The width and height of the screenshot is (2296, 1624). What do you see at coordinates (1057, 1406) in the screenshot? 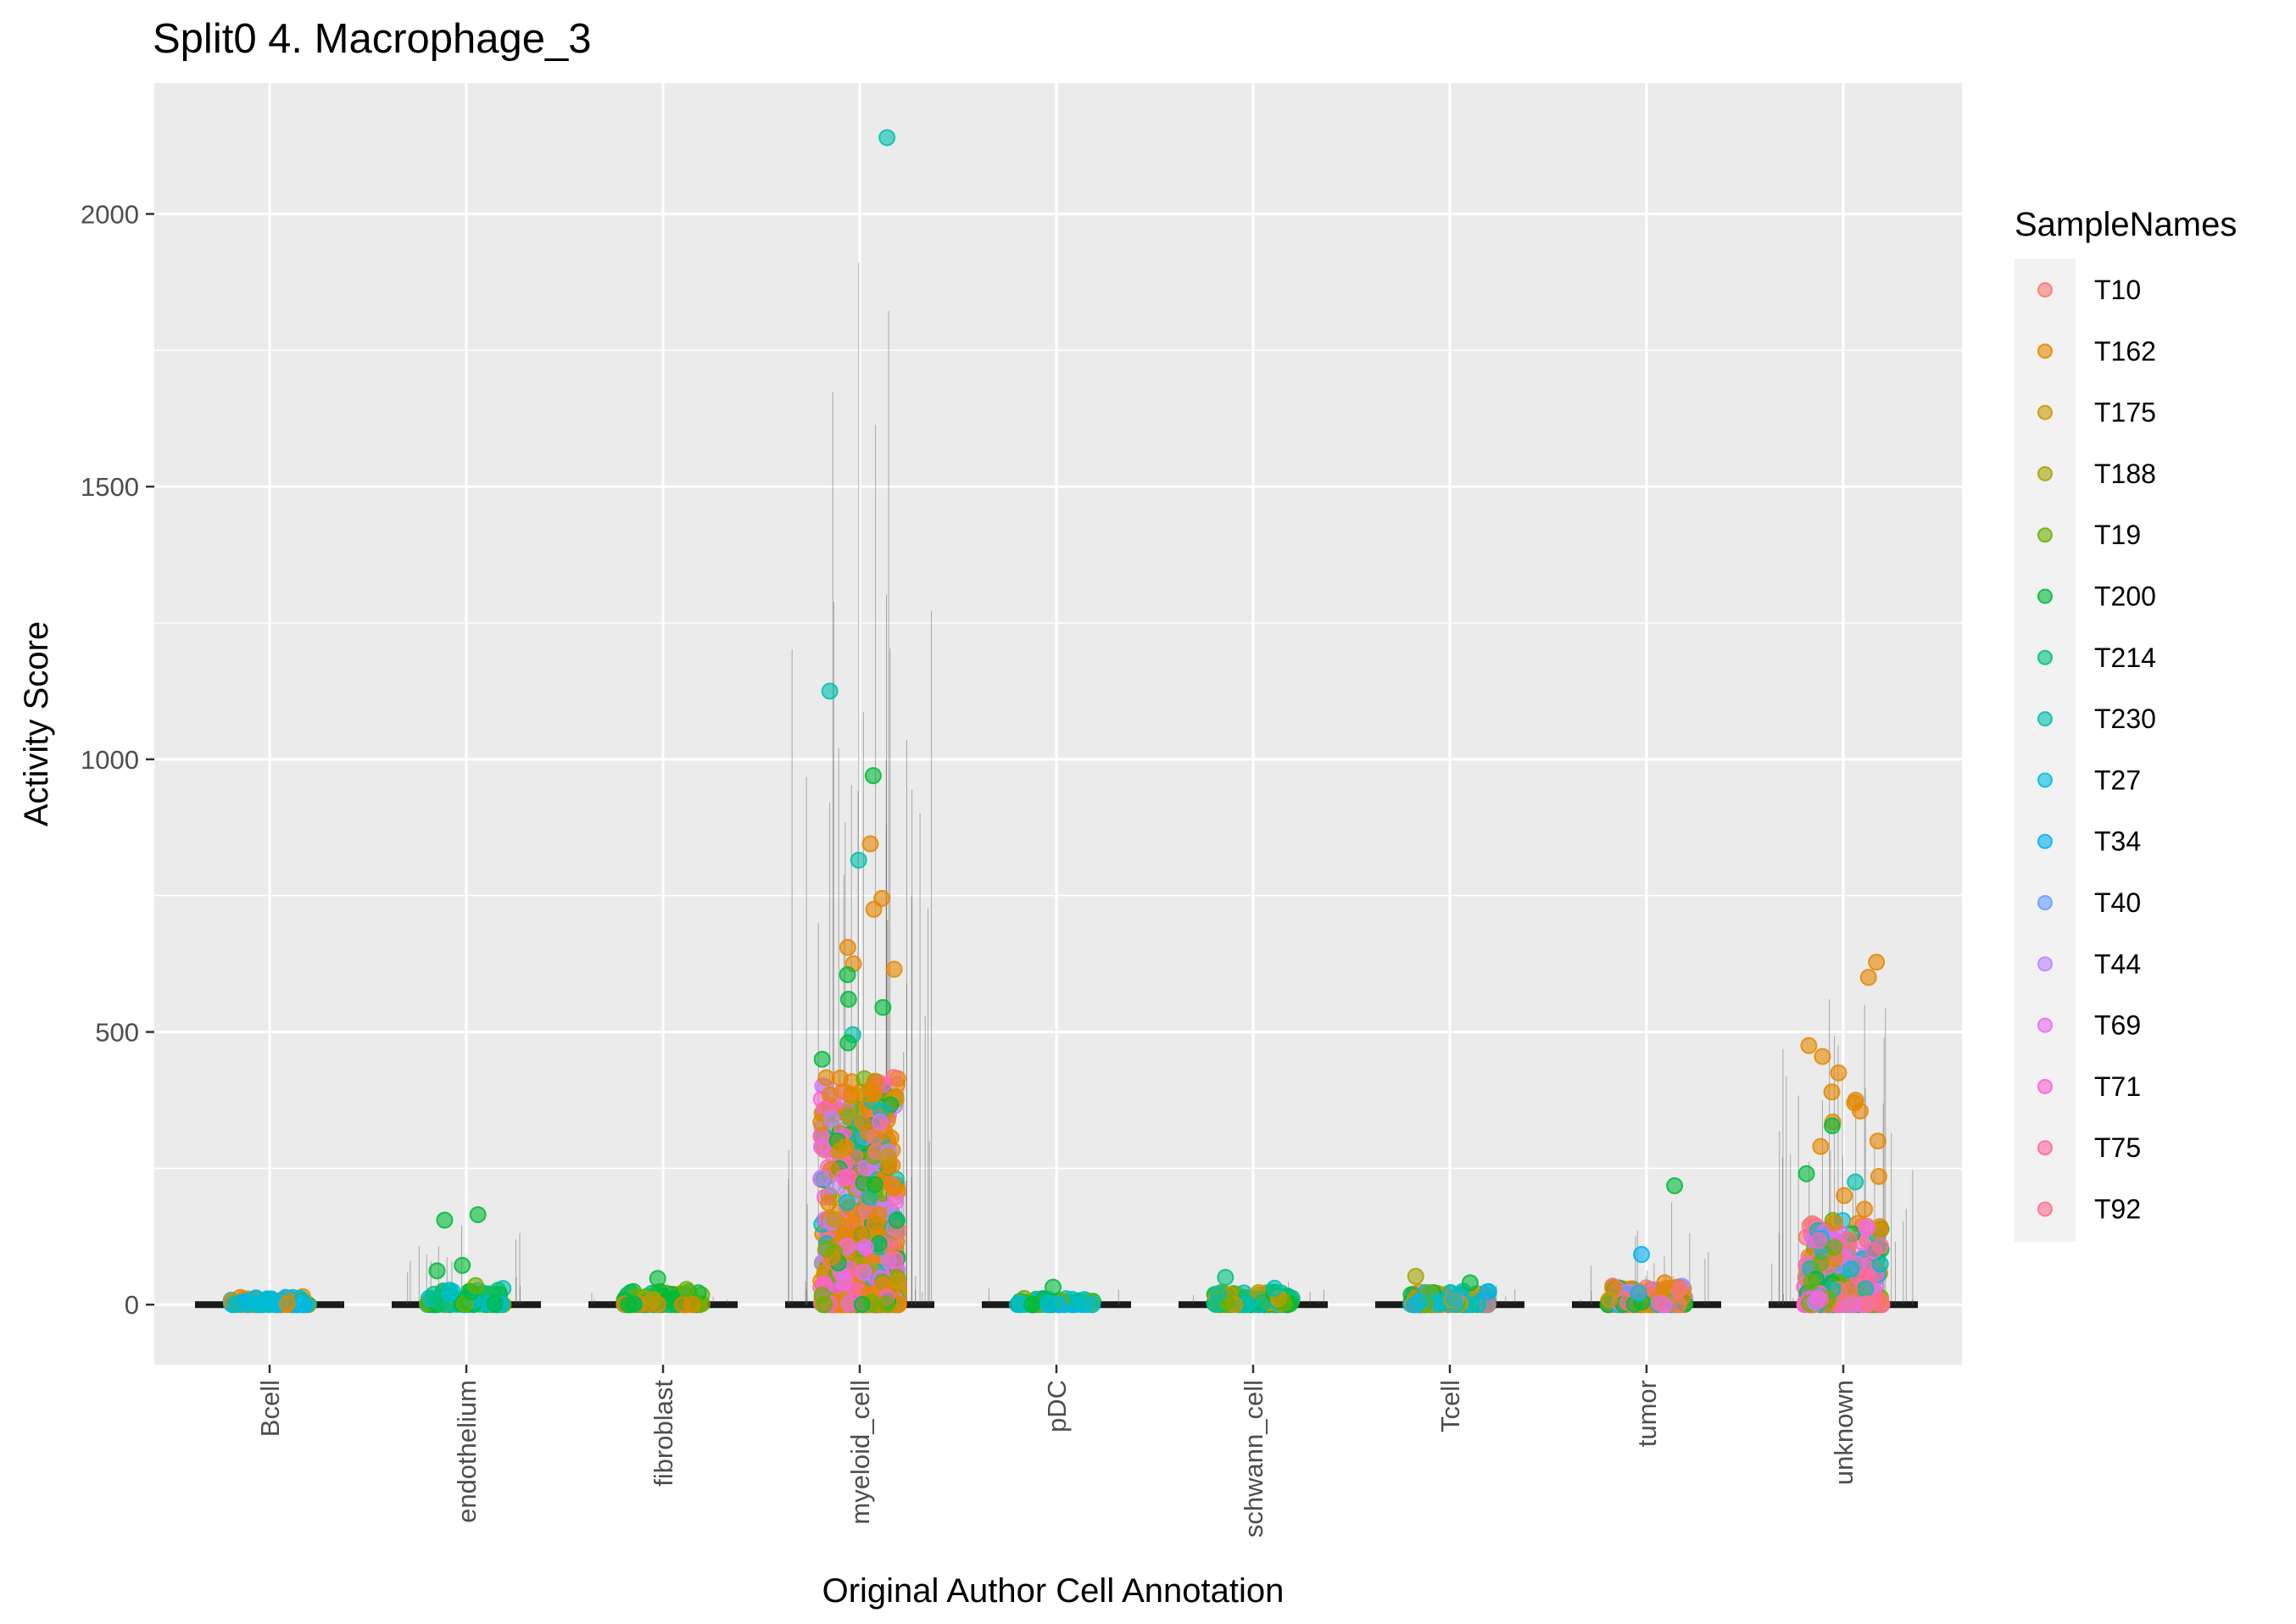
I see `x-tick-label: pDC` at bounding box center [1057, 1406].